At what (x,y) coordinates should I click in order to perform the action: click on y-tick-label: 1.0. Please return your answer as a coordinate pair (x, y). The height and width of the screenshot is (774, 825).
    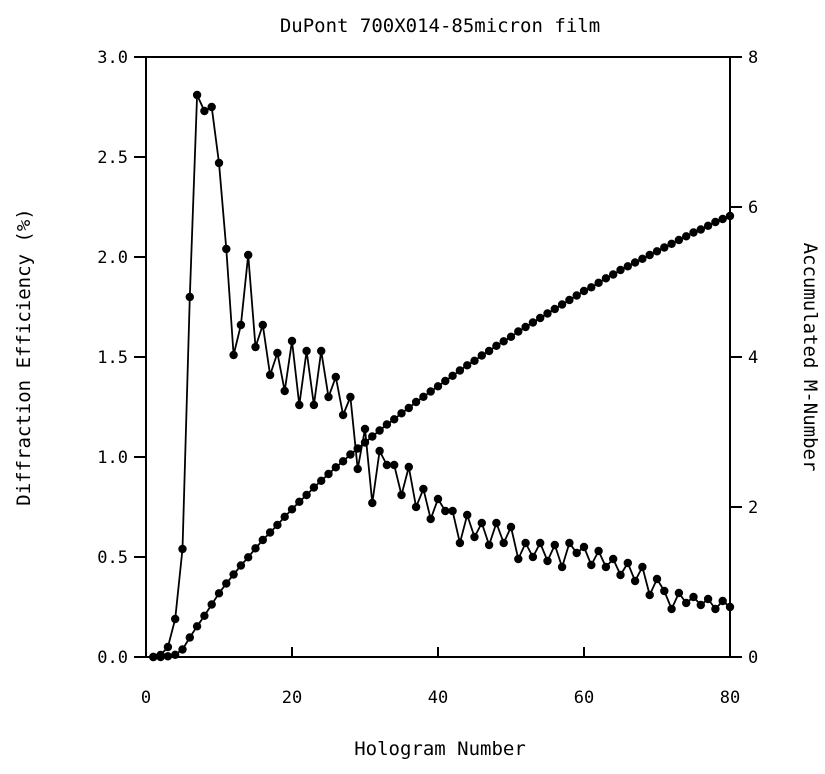
    Looking at the image, I should click on (112, 458).